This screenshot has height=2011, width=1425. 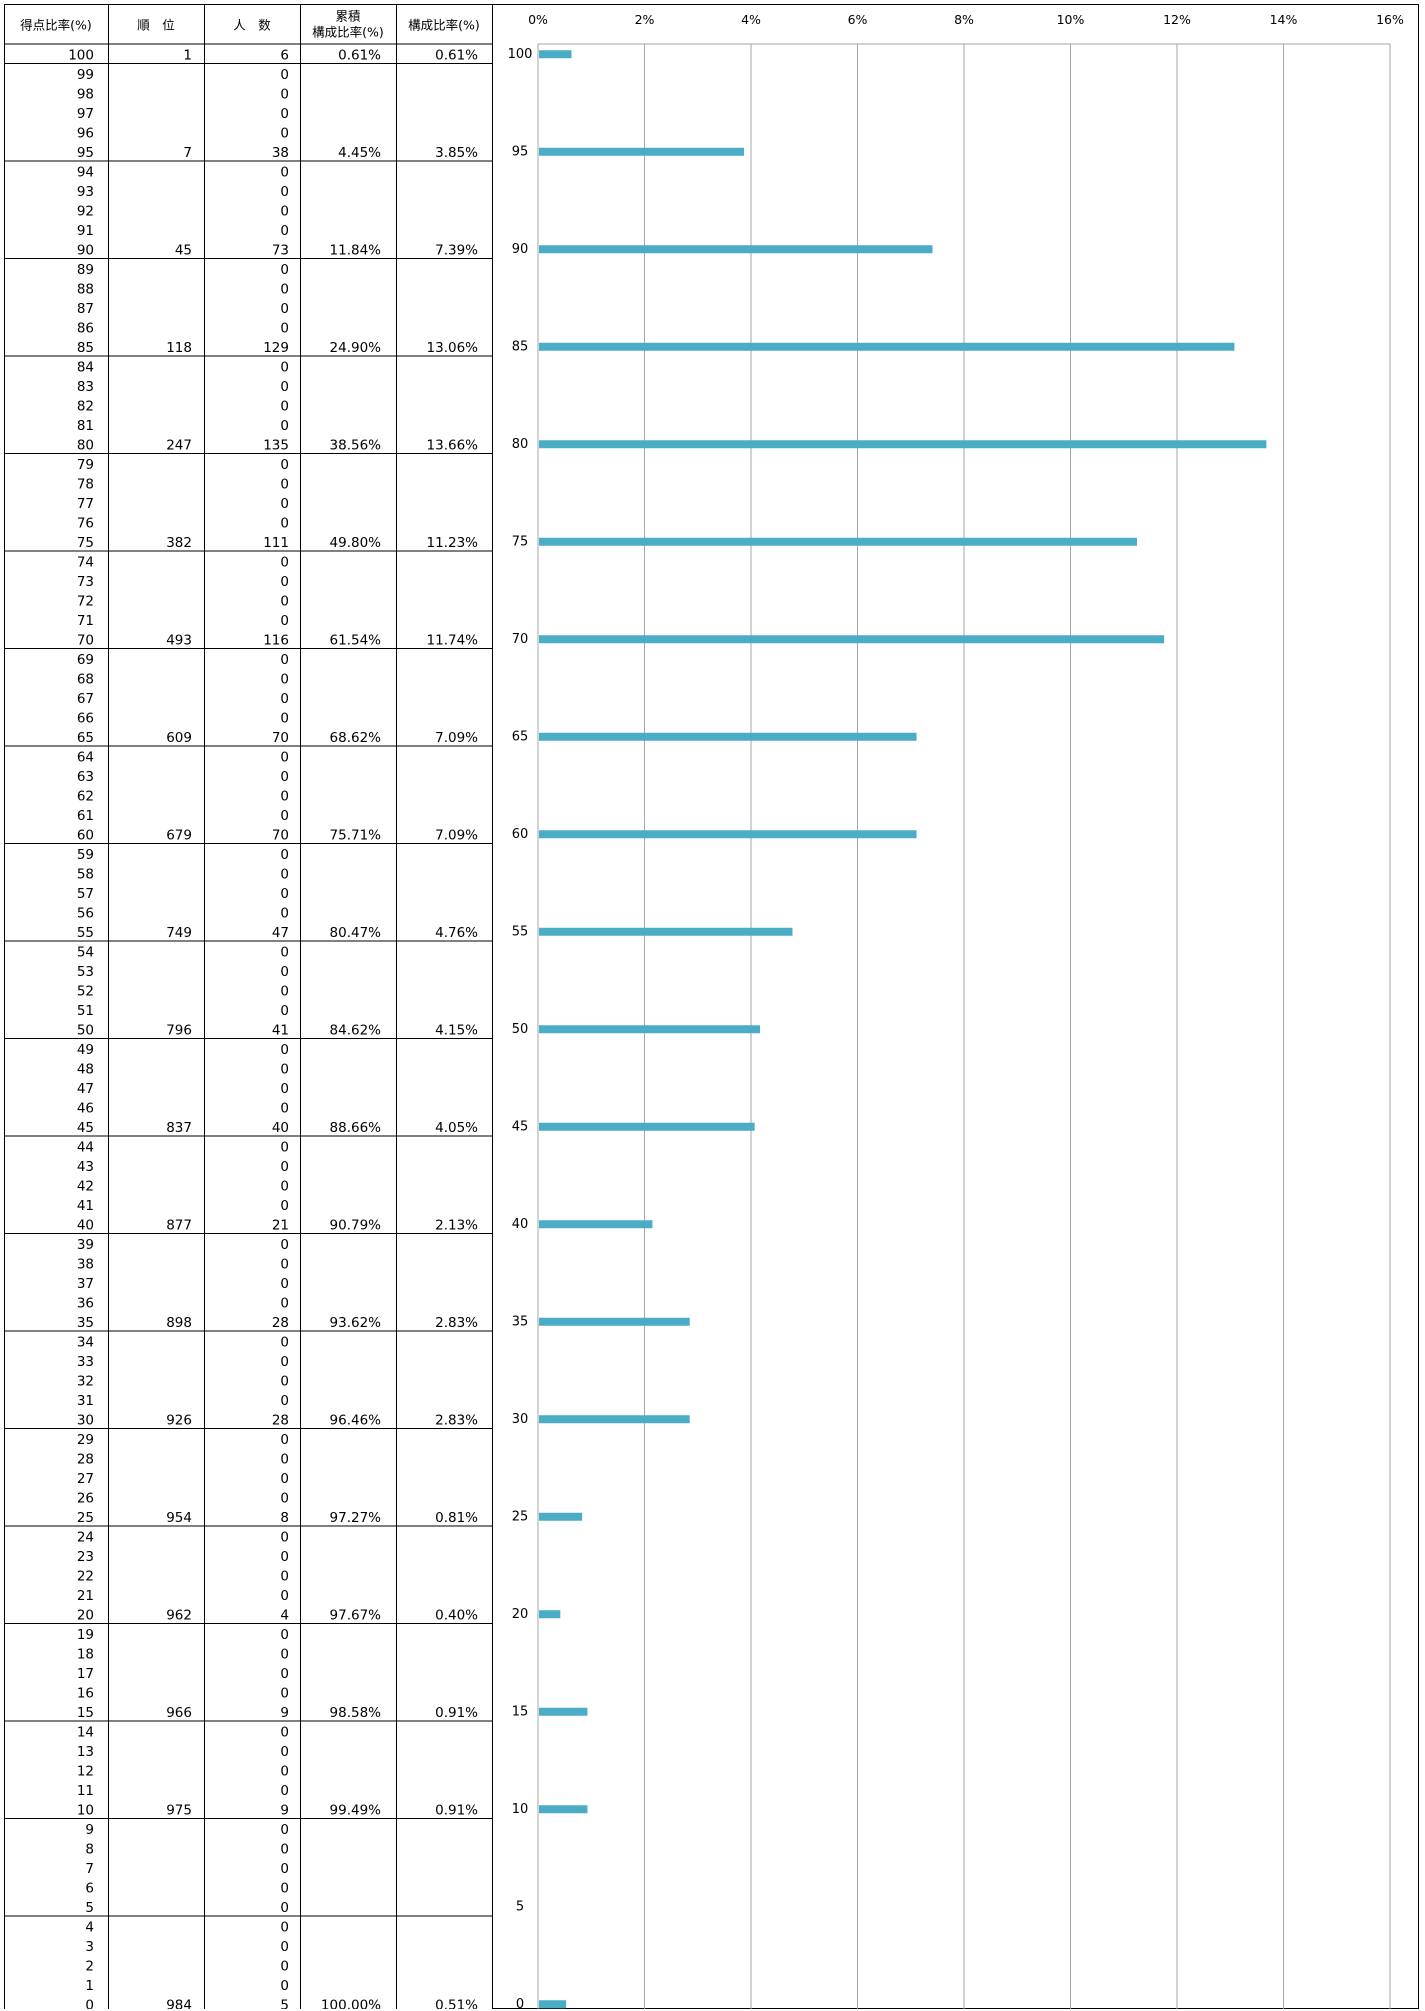 What do you see at coordinates (179, 1421) in the screenshot?
I see `rank-cell: 926` at bounding box center [179, 1421].